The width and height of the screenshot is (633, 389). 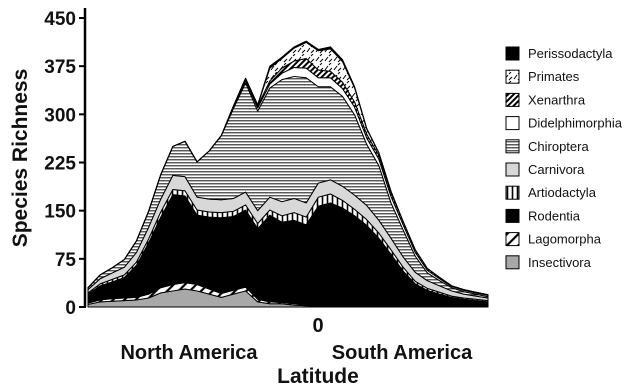 What do you see at coordinates (60, 19) in the screenshot?
I see `y-tick-label: 450` at bounding box center [60, 19].